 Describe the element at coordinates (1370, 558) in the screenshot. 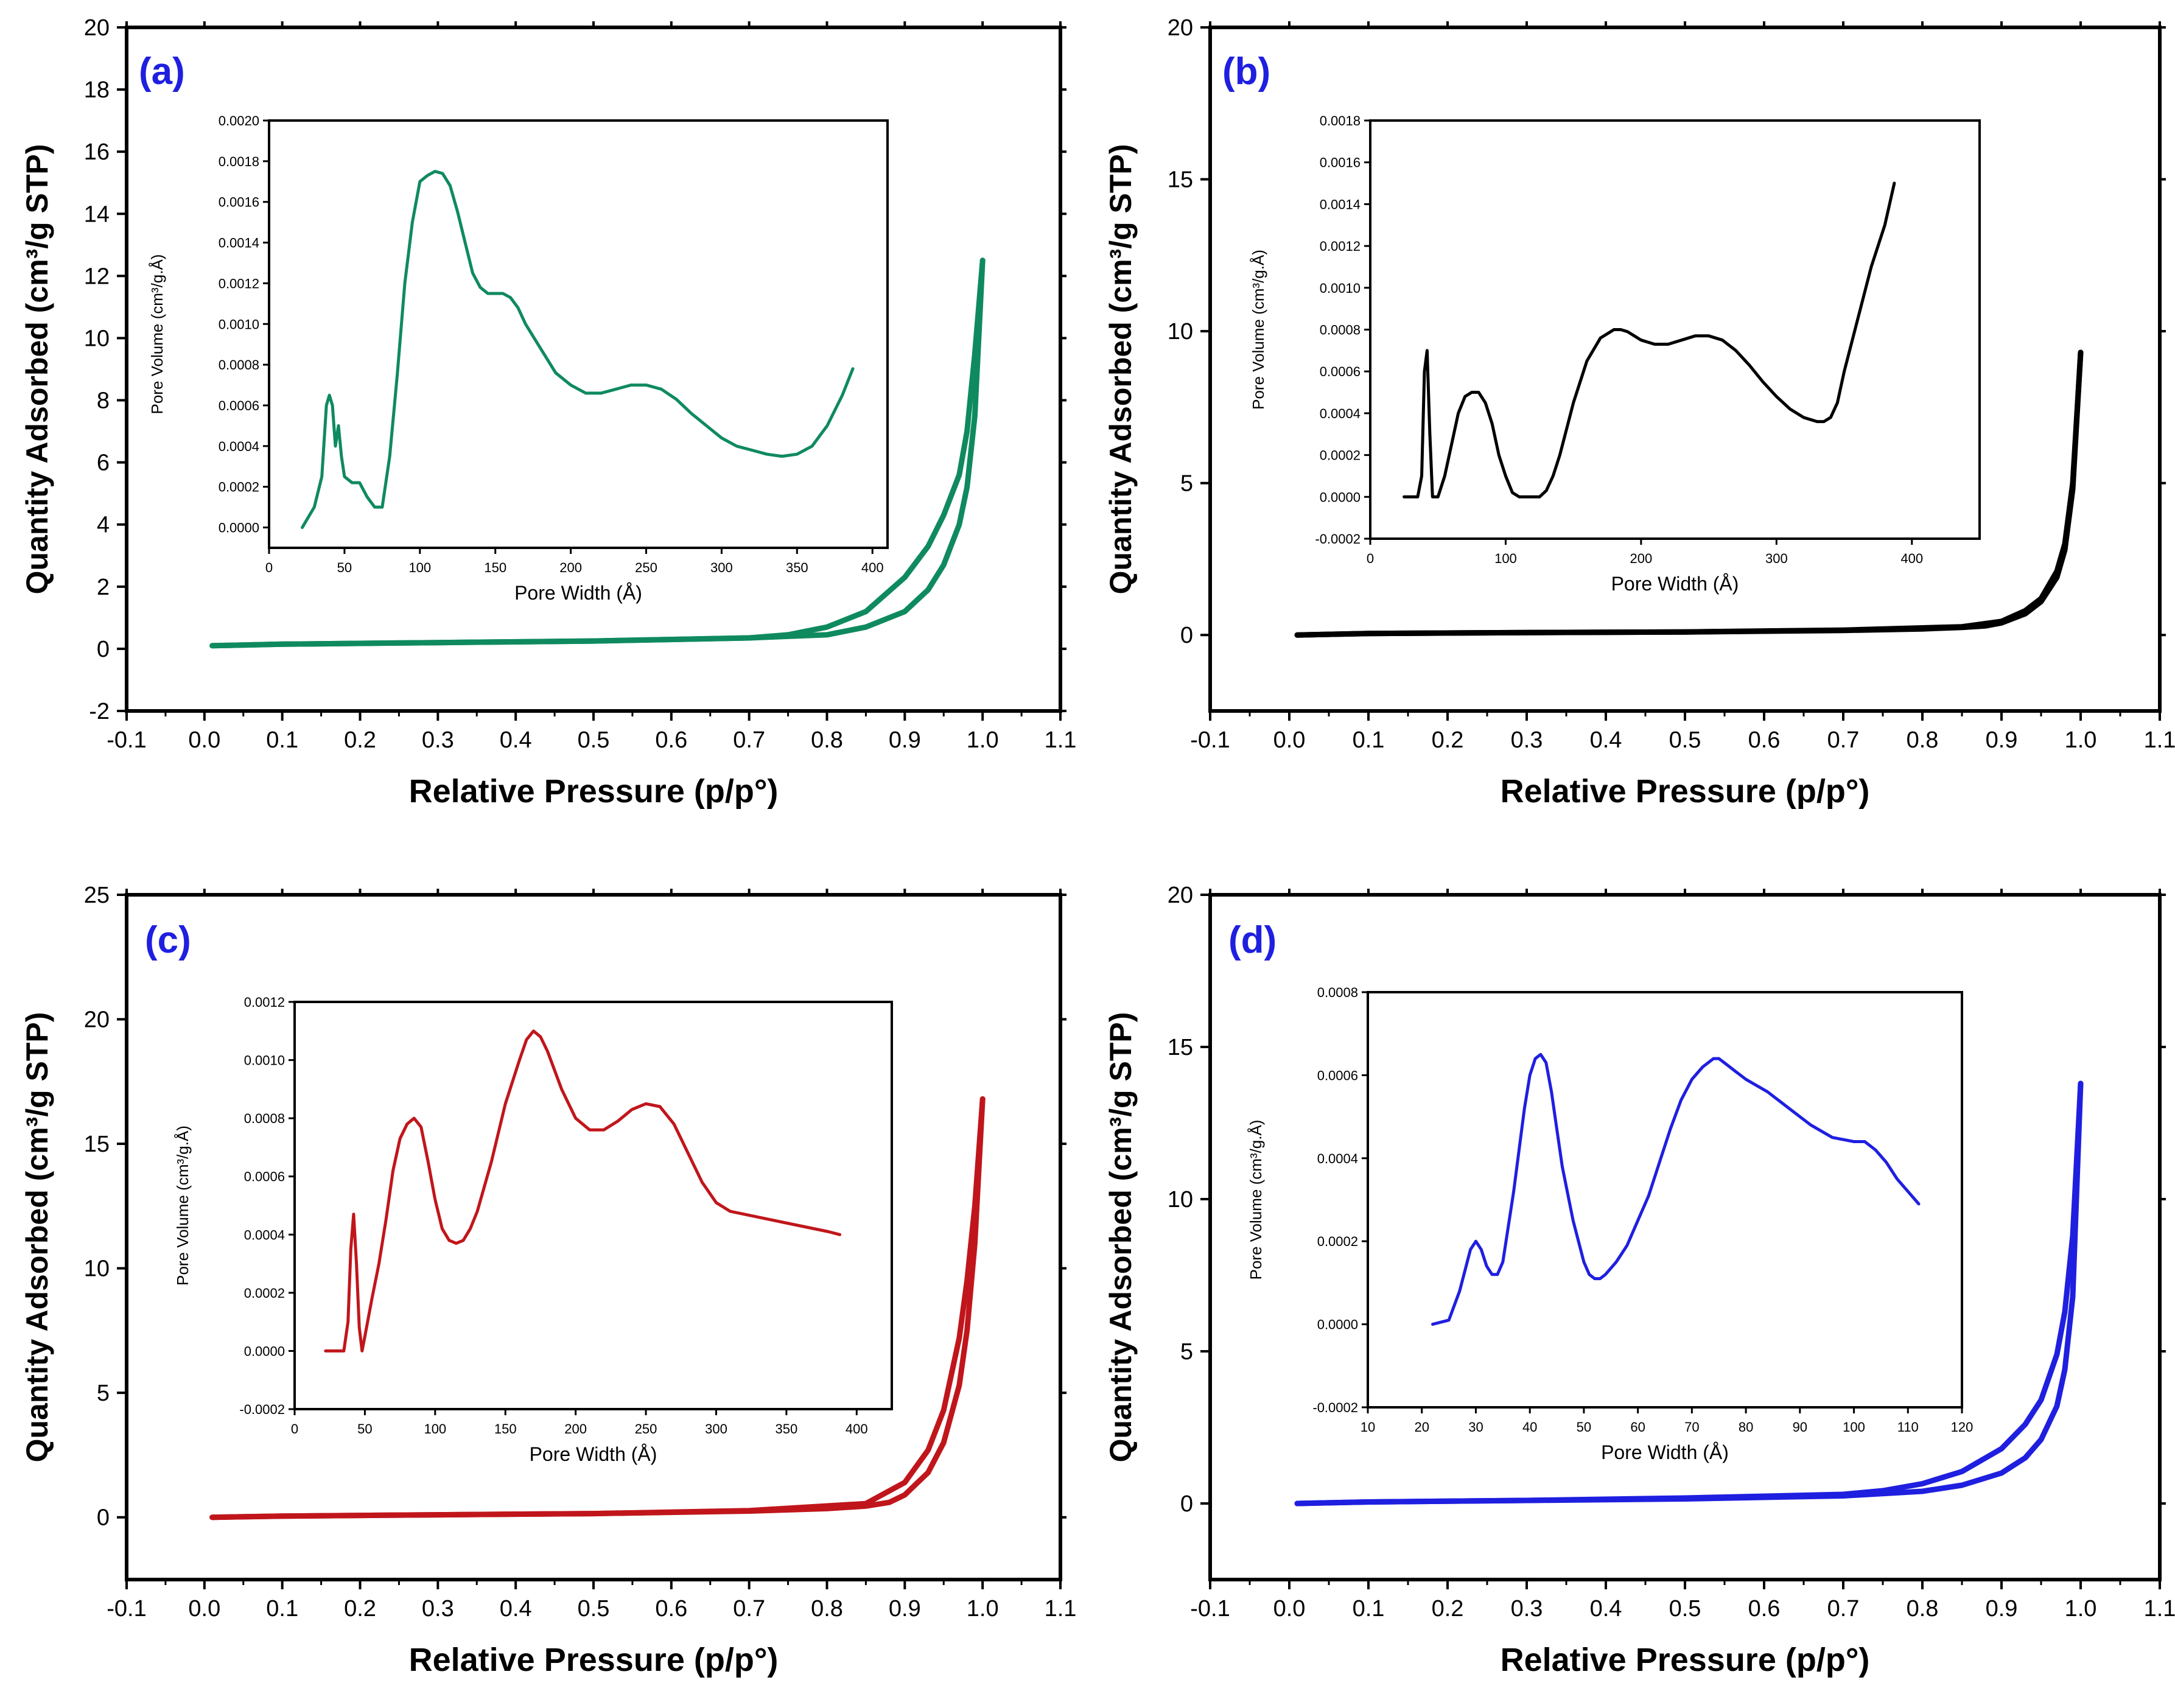

I see `inset-x-tick-label: 0` at that location.